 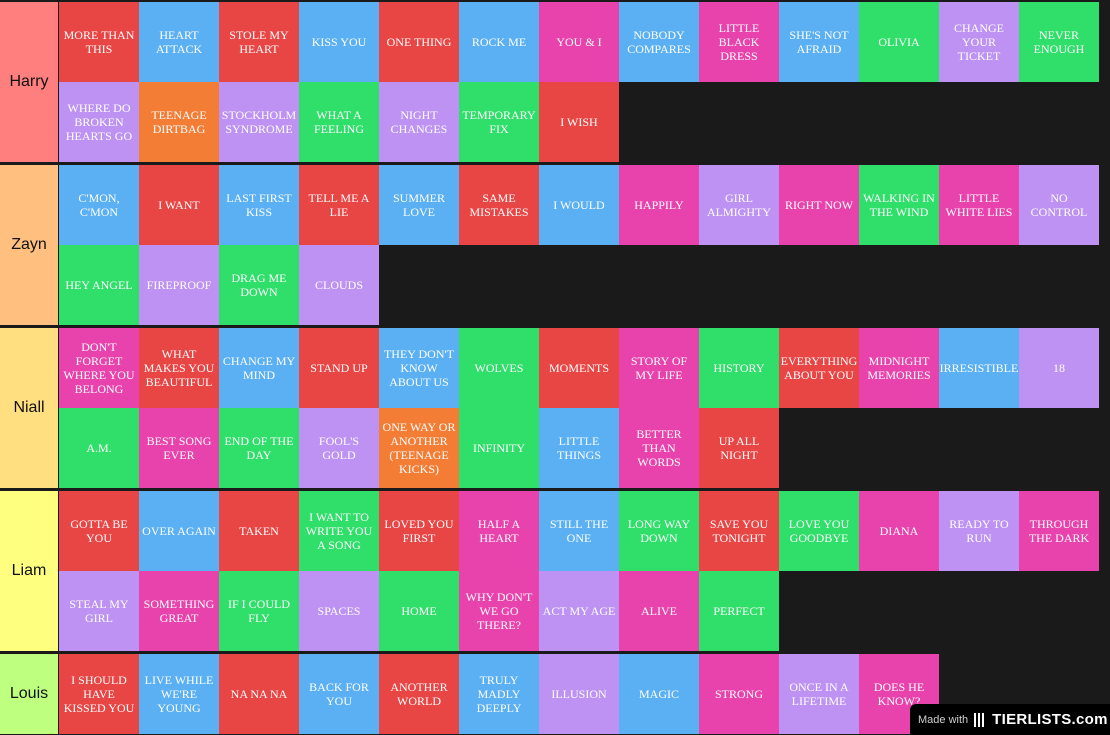 What do you see at coordinates (419, 122) in the screenshot?
I see `song-tile: NIGHT CHANGES` at bounding box center [419, 122].